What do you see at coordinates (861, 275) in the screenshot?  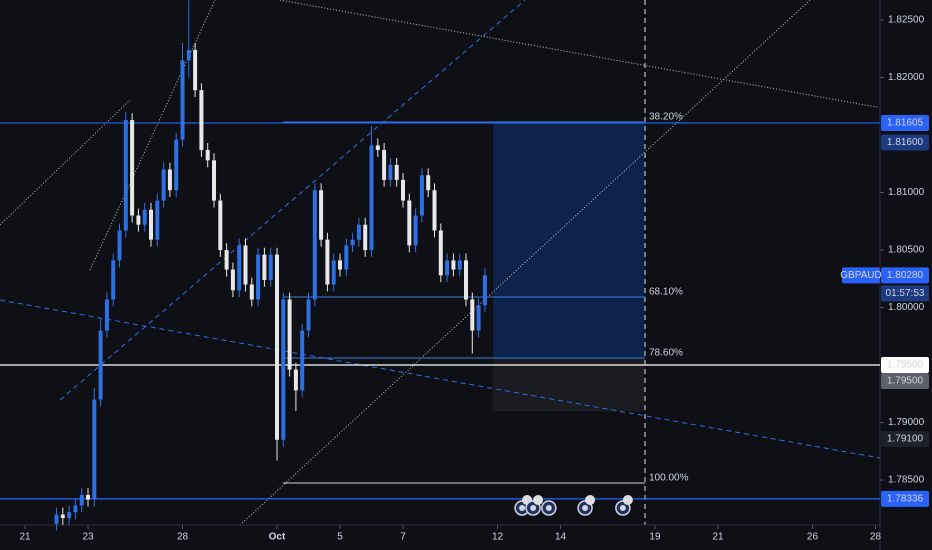 I see `symbol-label: GBPAUD` at bounding box center [861, 275].